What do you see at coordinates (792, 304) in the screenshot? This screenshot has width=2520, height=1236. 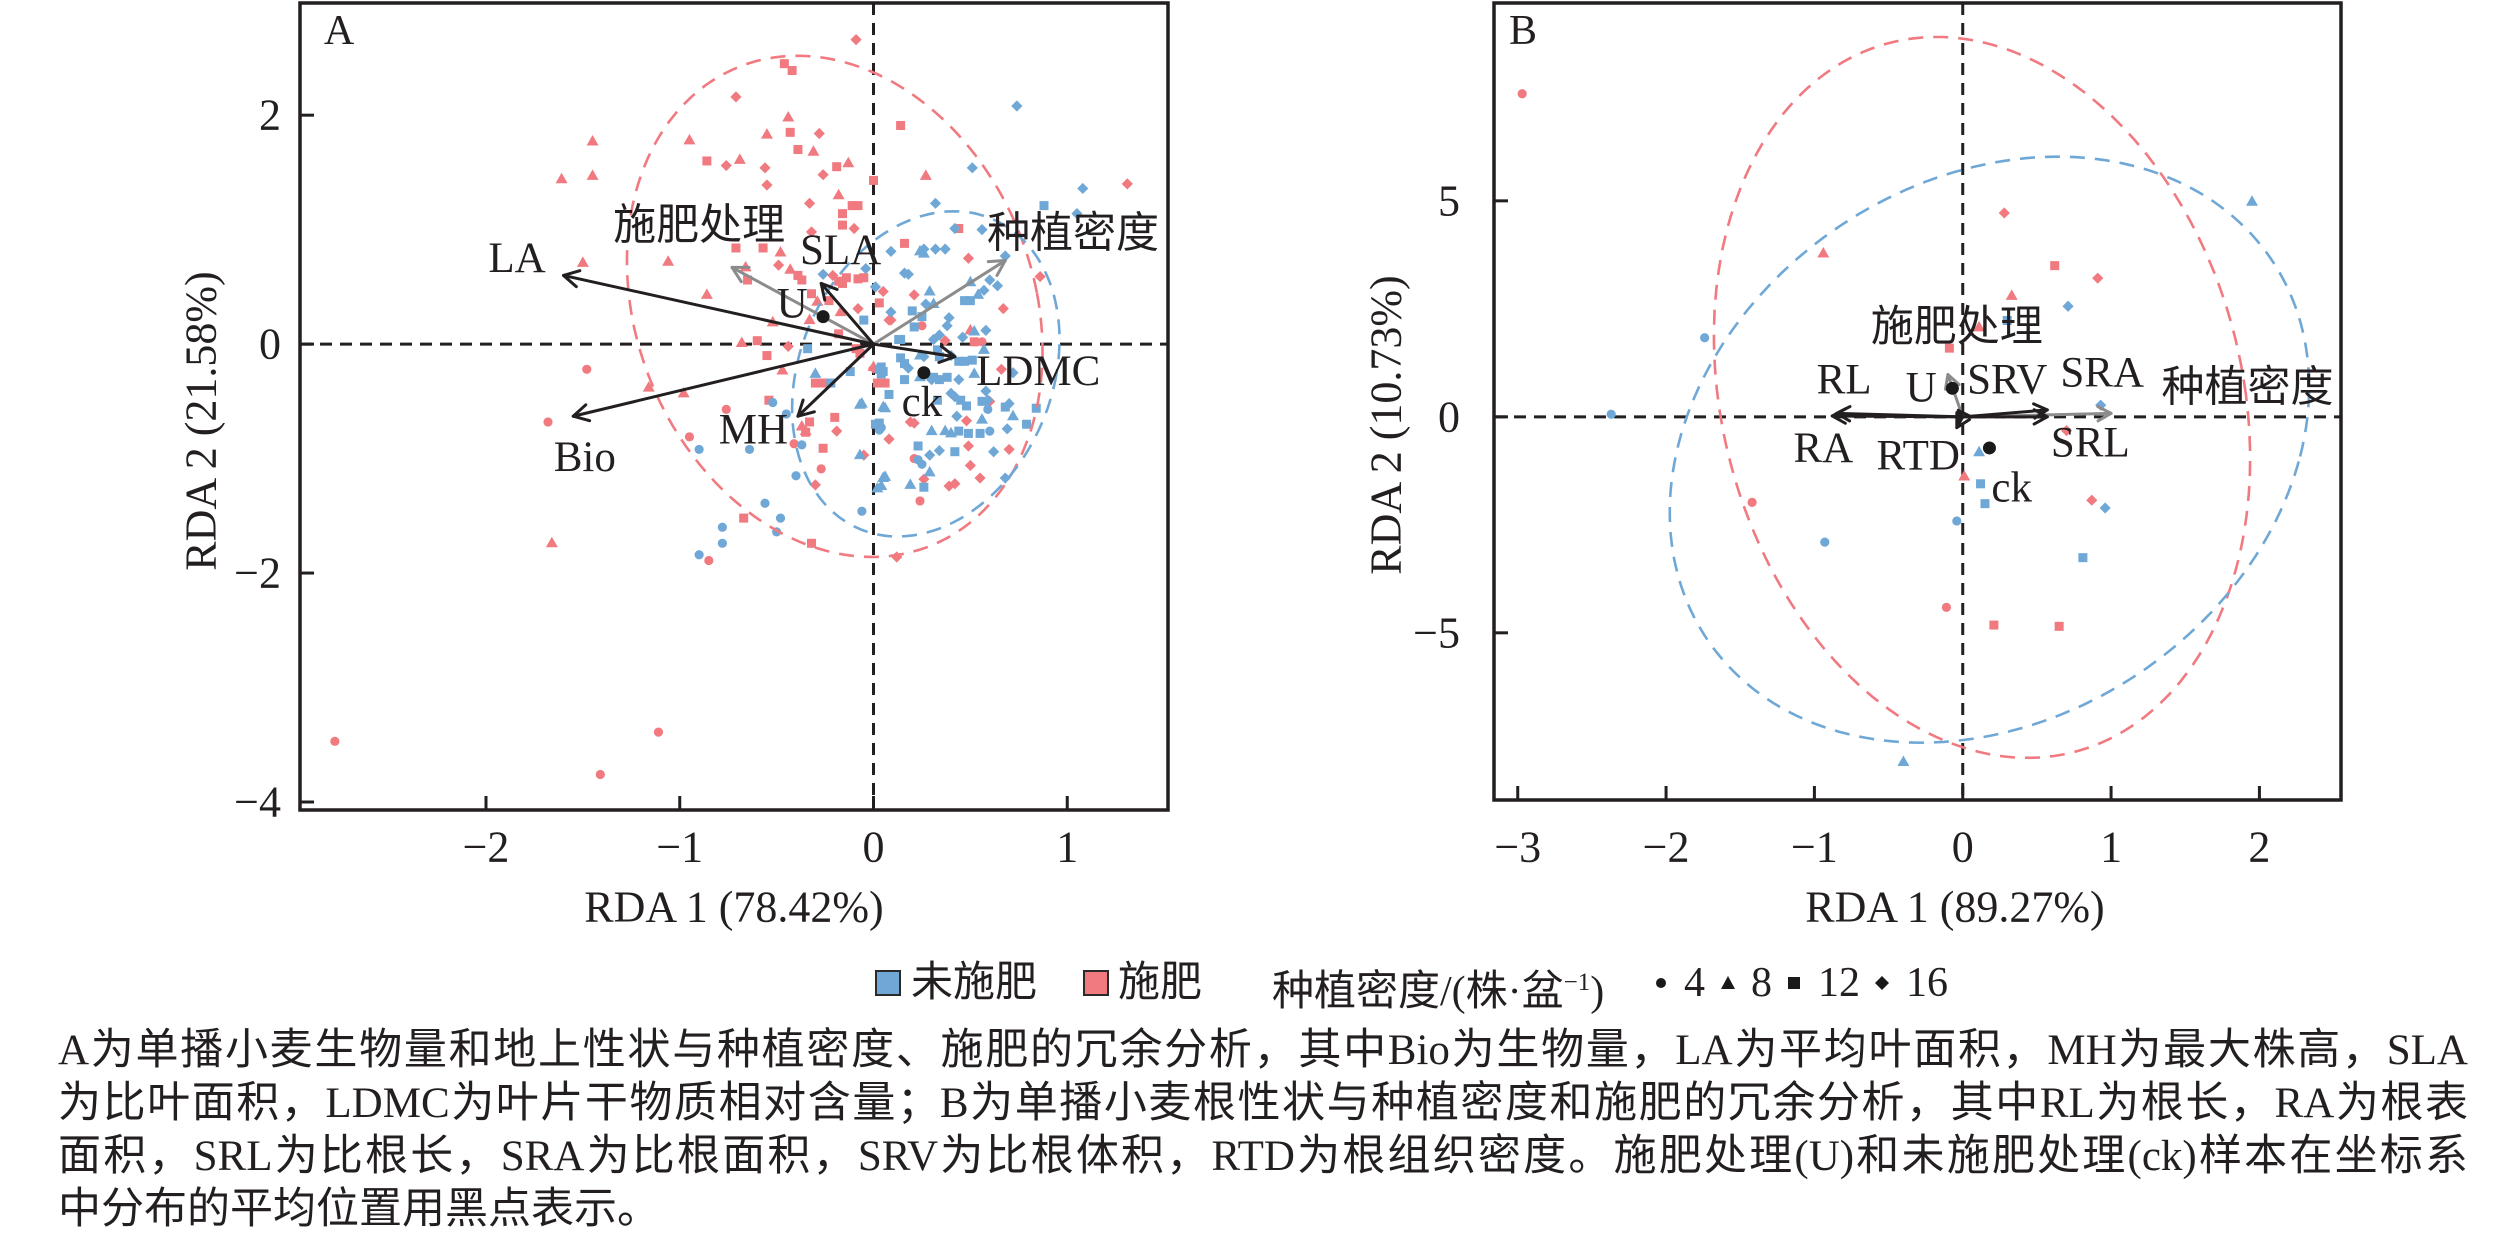 I see `centroid-label: U` at bounding box center [792, 304].